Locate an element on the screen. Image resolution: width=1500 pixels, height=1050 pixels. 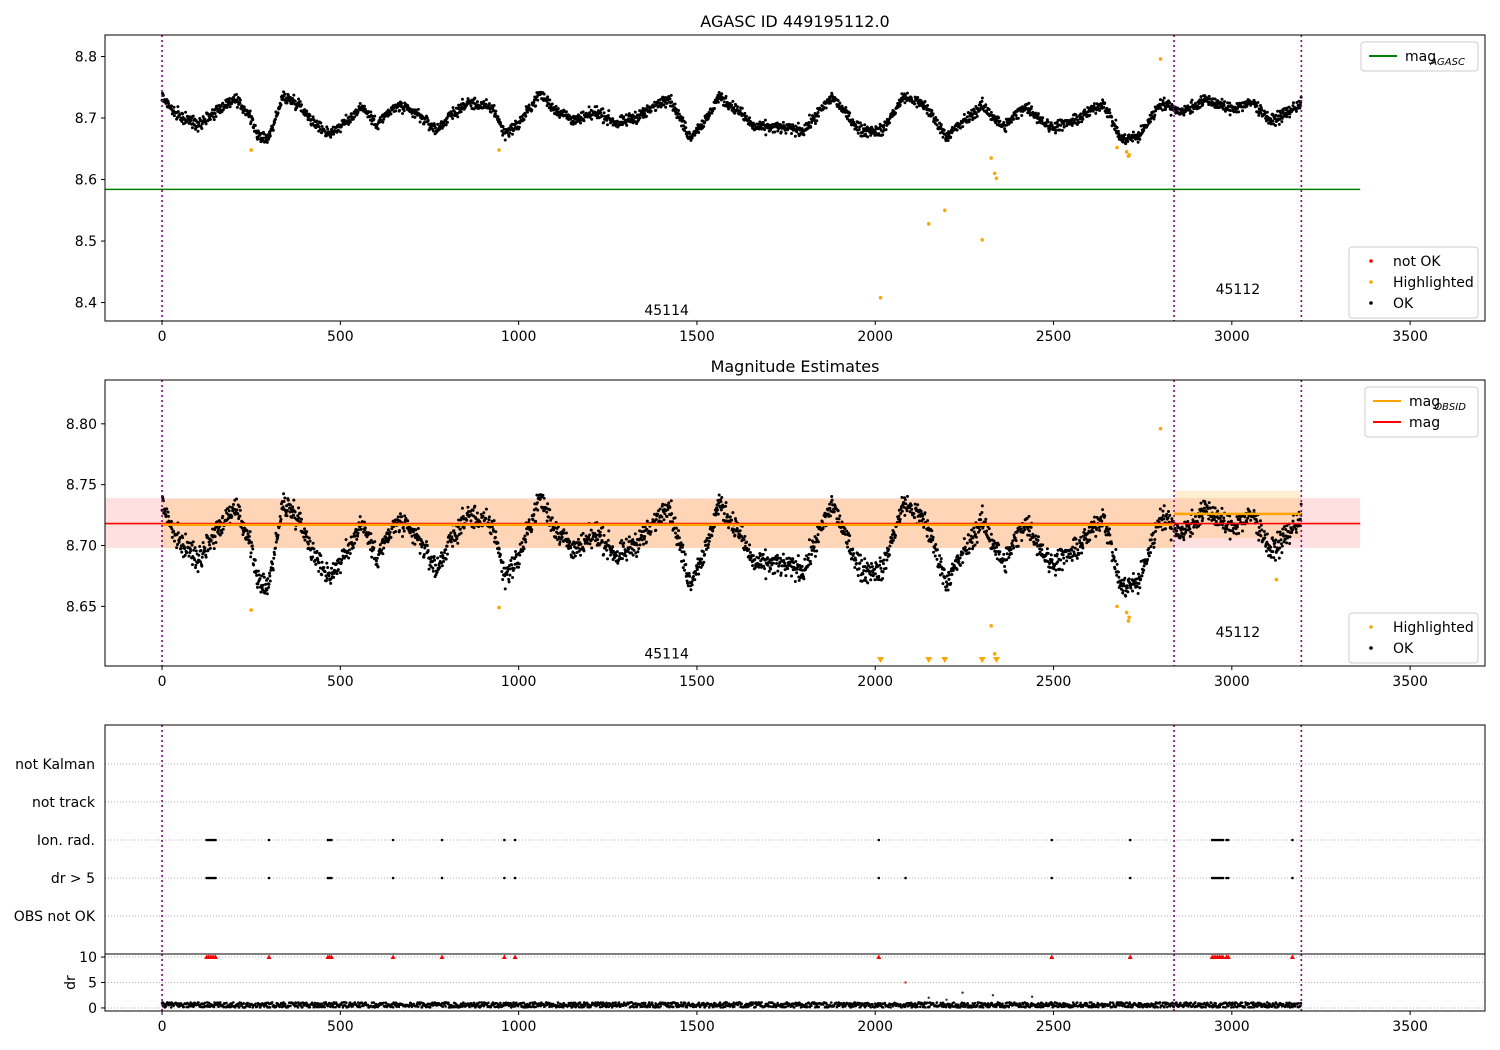
panel-0-bottom-legend-label: OK is located at coordinates (1403, 304).